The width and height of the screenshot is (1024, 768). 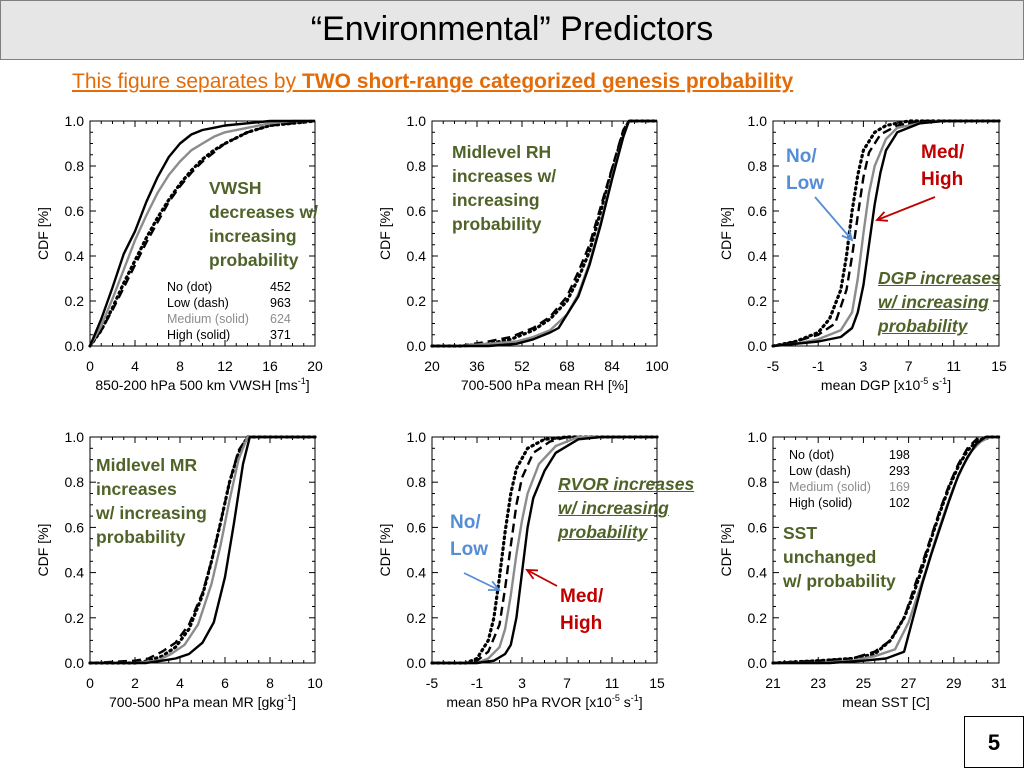 What do you see at coordinates (811, 455) in the screenshot?
I see `legend-label: No (dot)` at bounding box center [811, 455].